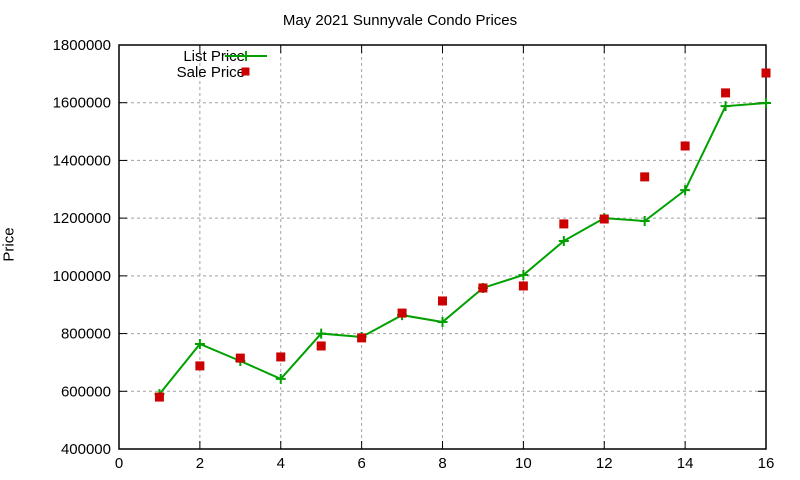  Describe the element at coordinates (119, 463) in the screenshot. I see `x-tick-label: 0` at that location.